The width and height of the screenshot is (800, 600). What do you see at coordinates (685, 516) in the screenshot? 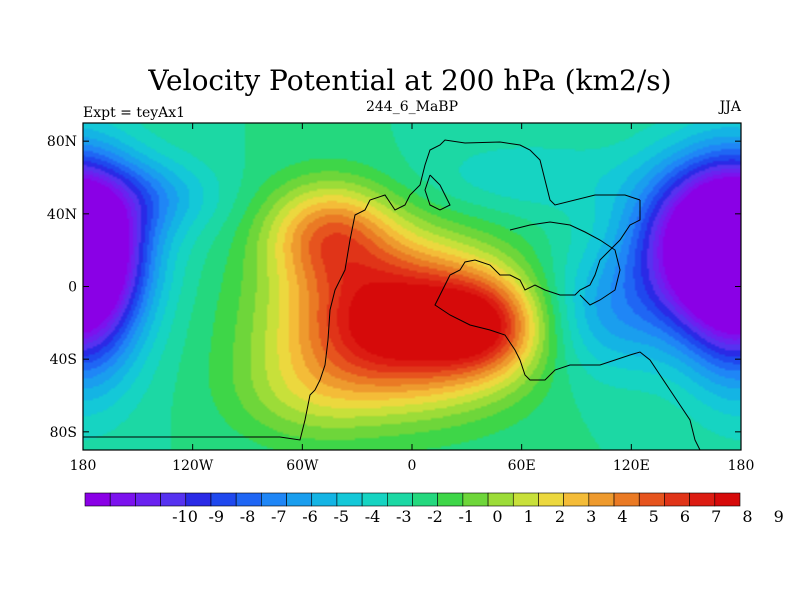
I see `colorbar-label: 6` at bounding box center [685, 516].